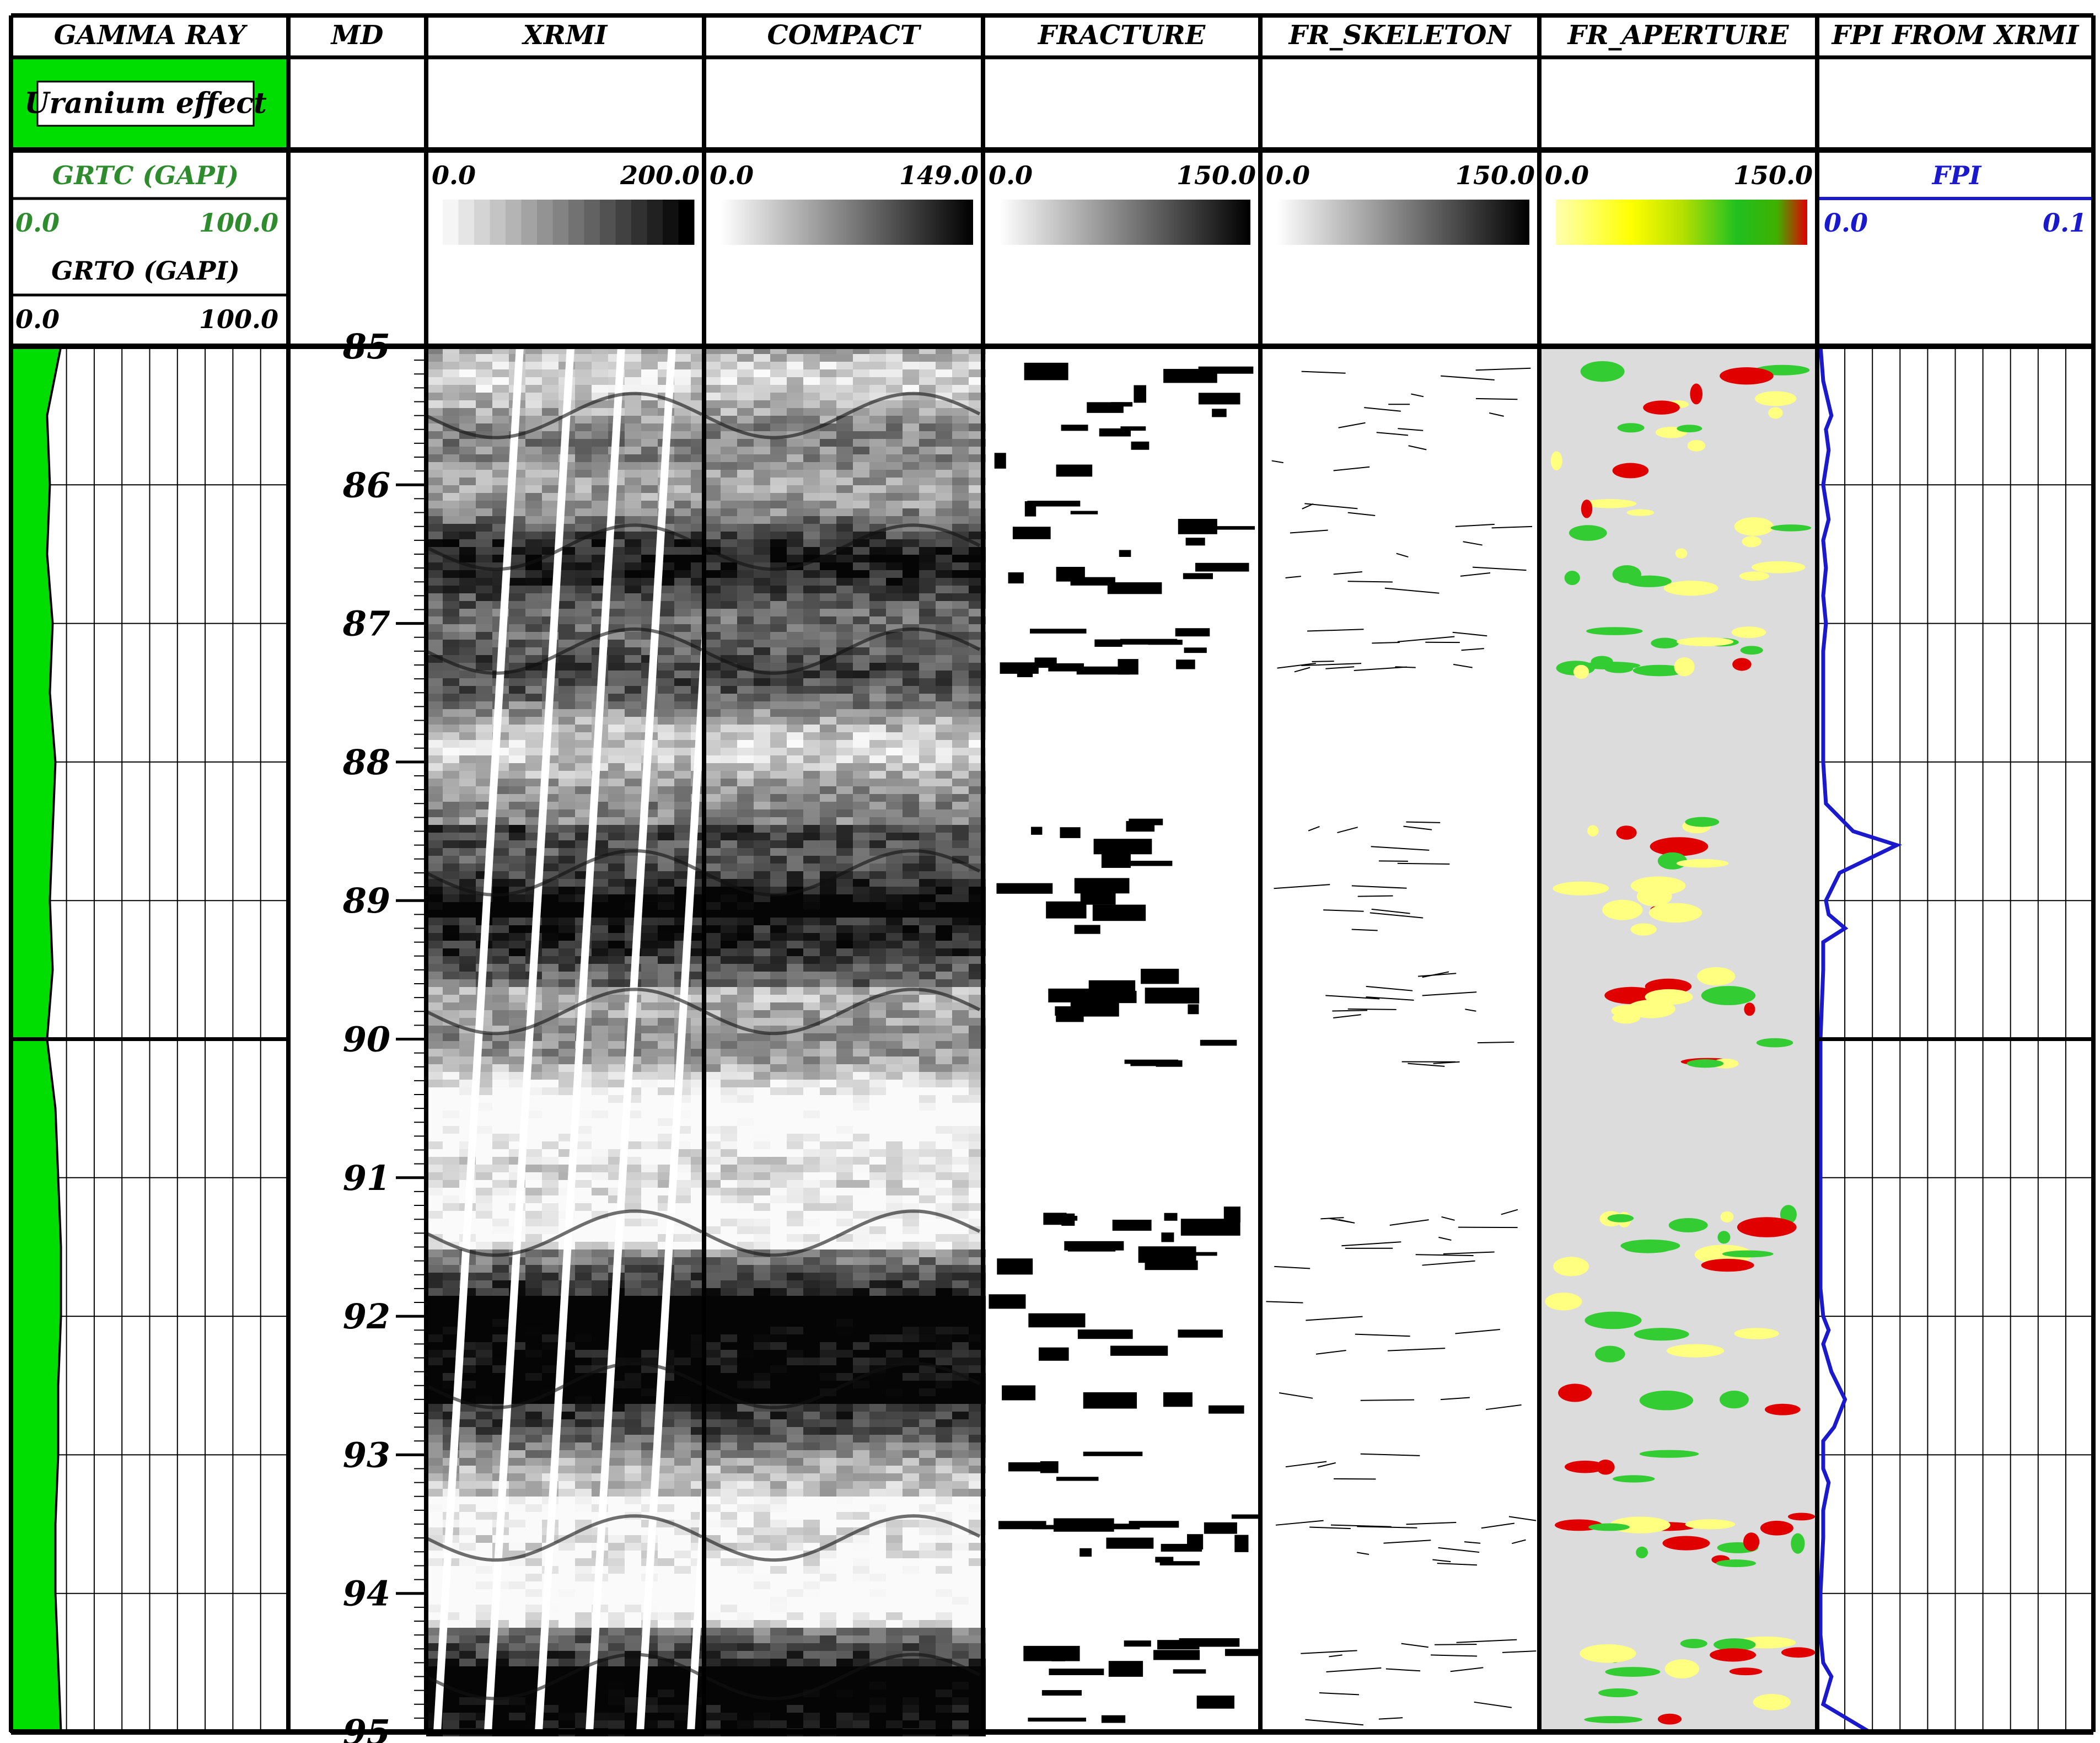  I want to click on skeleton-scale-max: 150.0, so click(1495, 175).